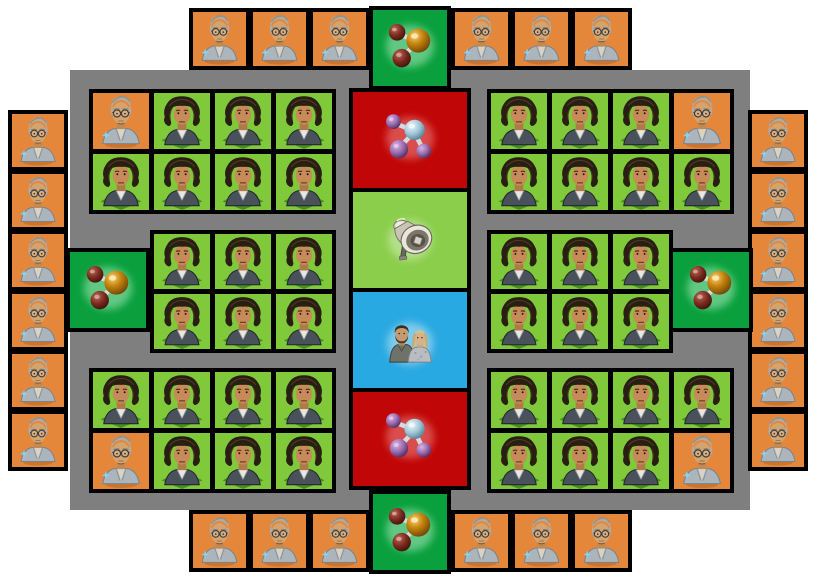 The height and width of the screenshot is (580, 819). I want to click on molecule-space-left, so click(108, 290).